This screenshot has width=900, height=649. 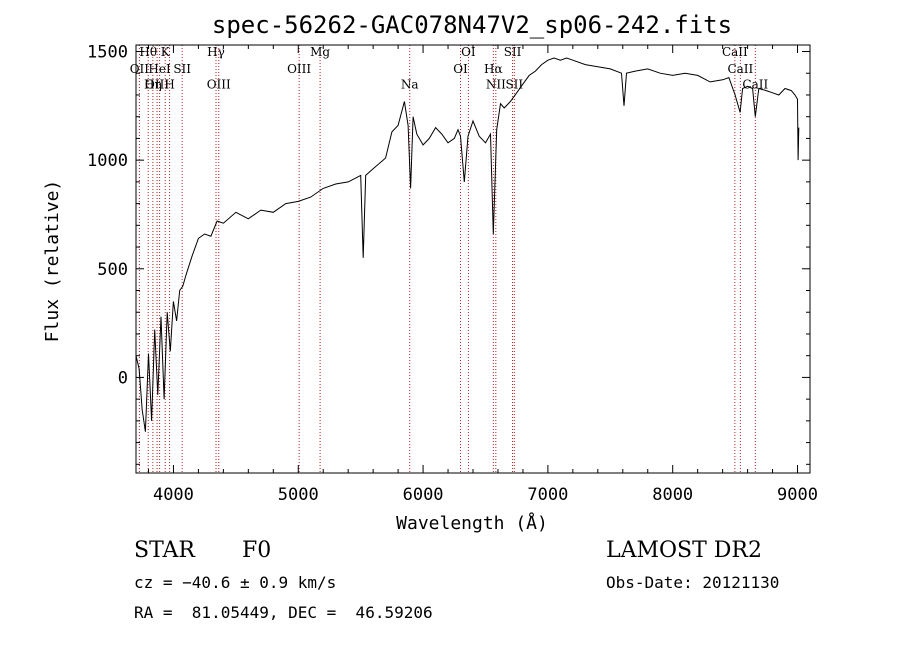 What do you see at coordinates (219, 84) in the screenshot?
I see `line-label-9: OIII` at bounding box center [219, 84].